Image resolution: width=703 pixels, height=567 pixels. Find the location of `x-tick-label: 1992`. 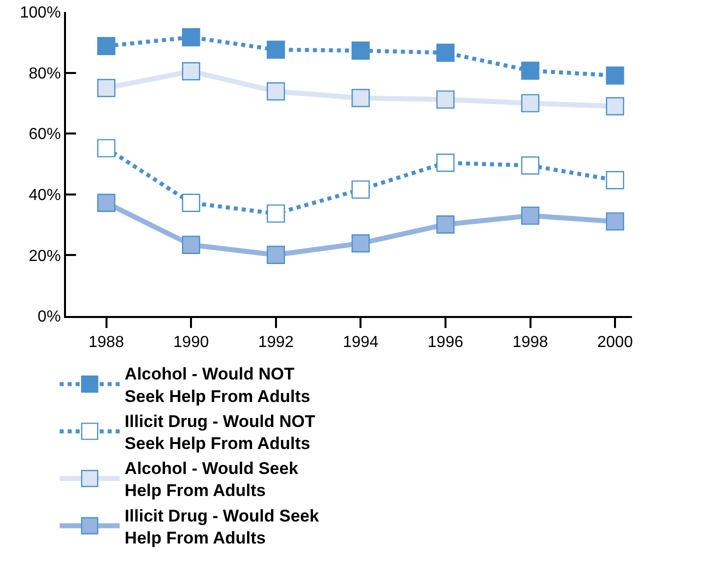

x-tick-label: 1992 is located at coordinates (276, 343).